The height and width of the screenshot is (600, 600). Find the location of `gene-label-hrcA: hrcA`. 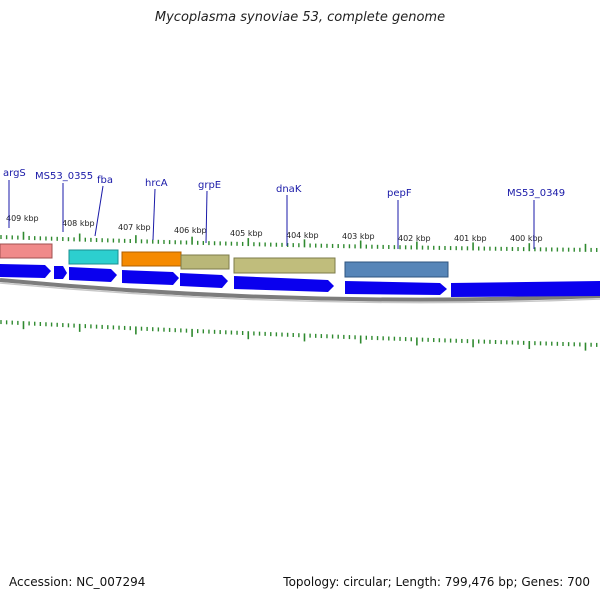

gene-label-hrcA: hrcA is located at coordinates (156, 183).